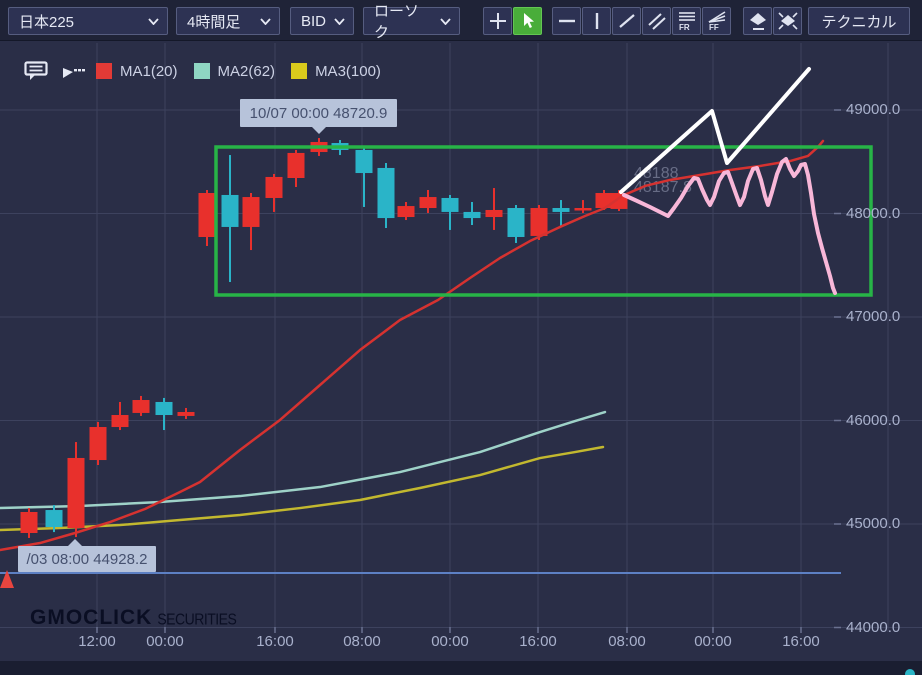 This screenshot has height=675, width=922. I want to click on broker-watermark: GMOCLICK SECURITIES, so click(133, 618).